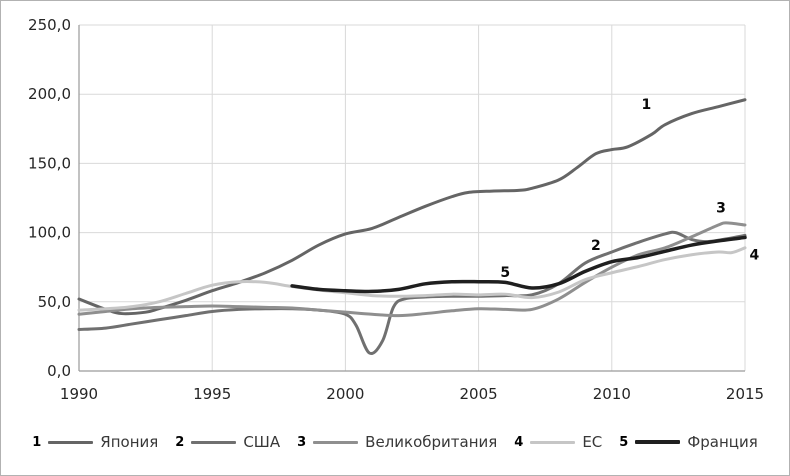  Describe the element at coordinates (129, 442) in the screenshot. I see `legend-label-japan: Япония` at that location.